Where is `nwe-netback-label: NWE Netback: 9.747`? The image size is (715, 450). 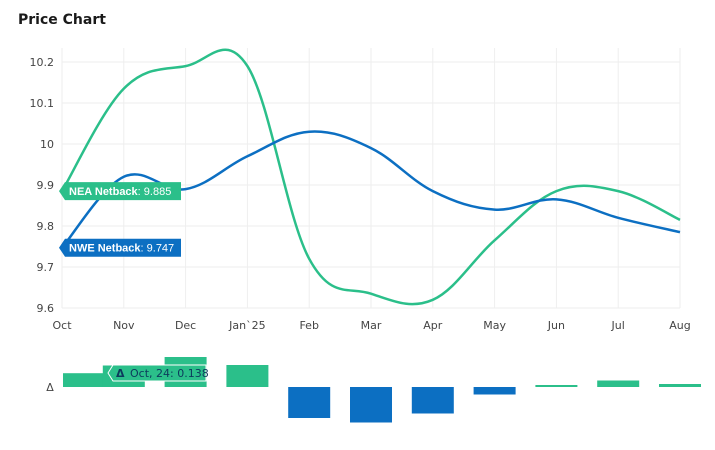 nwe-netback-label: NWE Netback: 9.747 is located at coordinates (120, 247).